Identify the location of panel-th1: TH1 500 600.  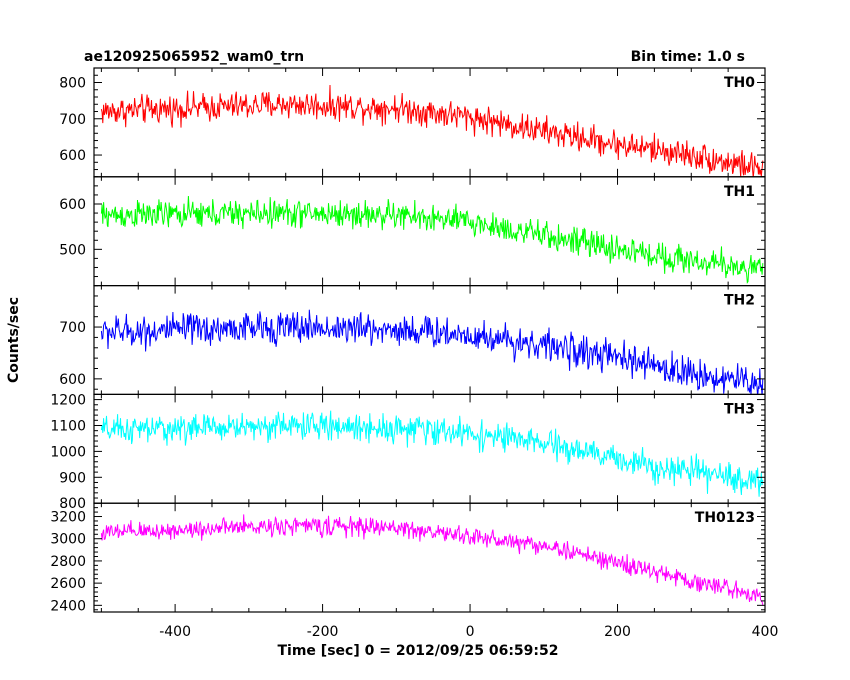
(412, 231).